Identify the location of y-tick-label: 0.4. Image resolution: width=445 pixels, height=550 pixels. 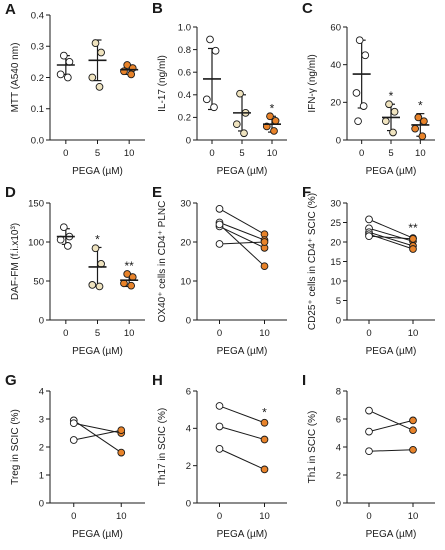
(184, 95).